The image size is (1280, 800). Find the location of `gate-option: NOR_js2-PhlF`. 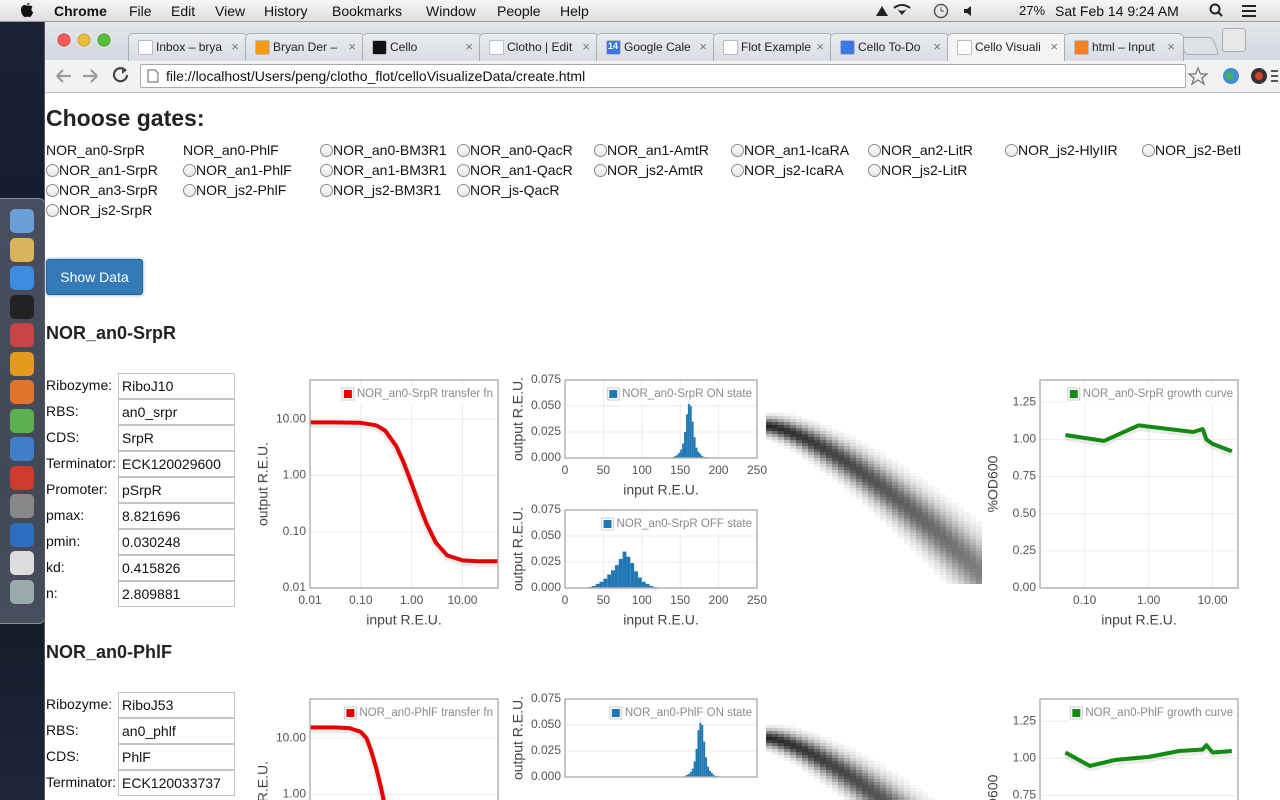

gate-option: NOR_js2-PhlF is located at coordinates (234, 190).